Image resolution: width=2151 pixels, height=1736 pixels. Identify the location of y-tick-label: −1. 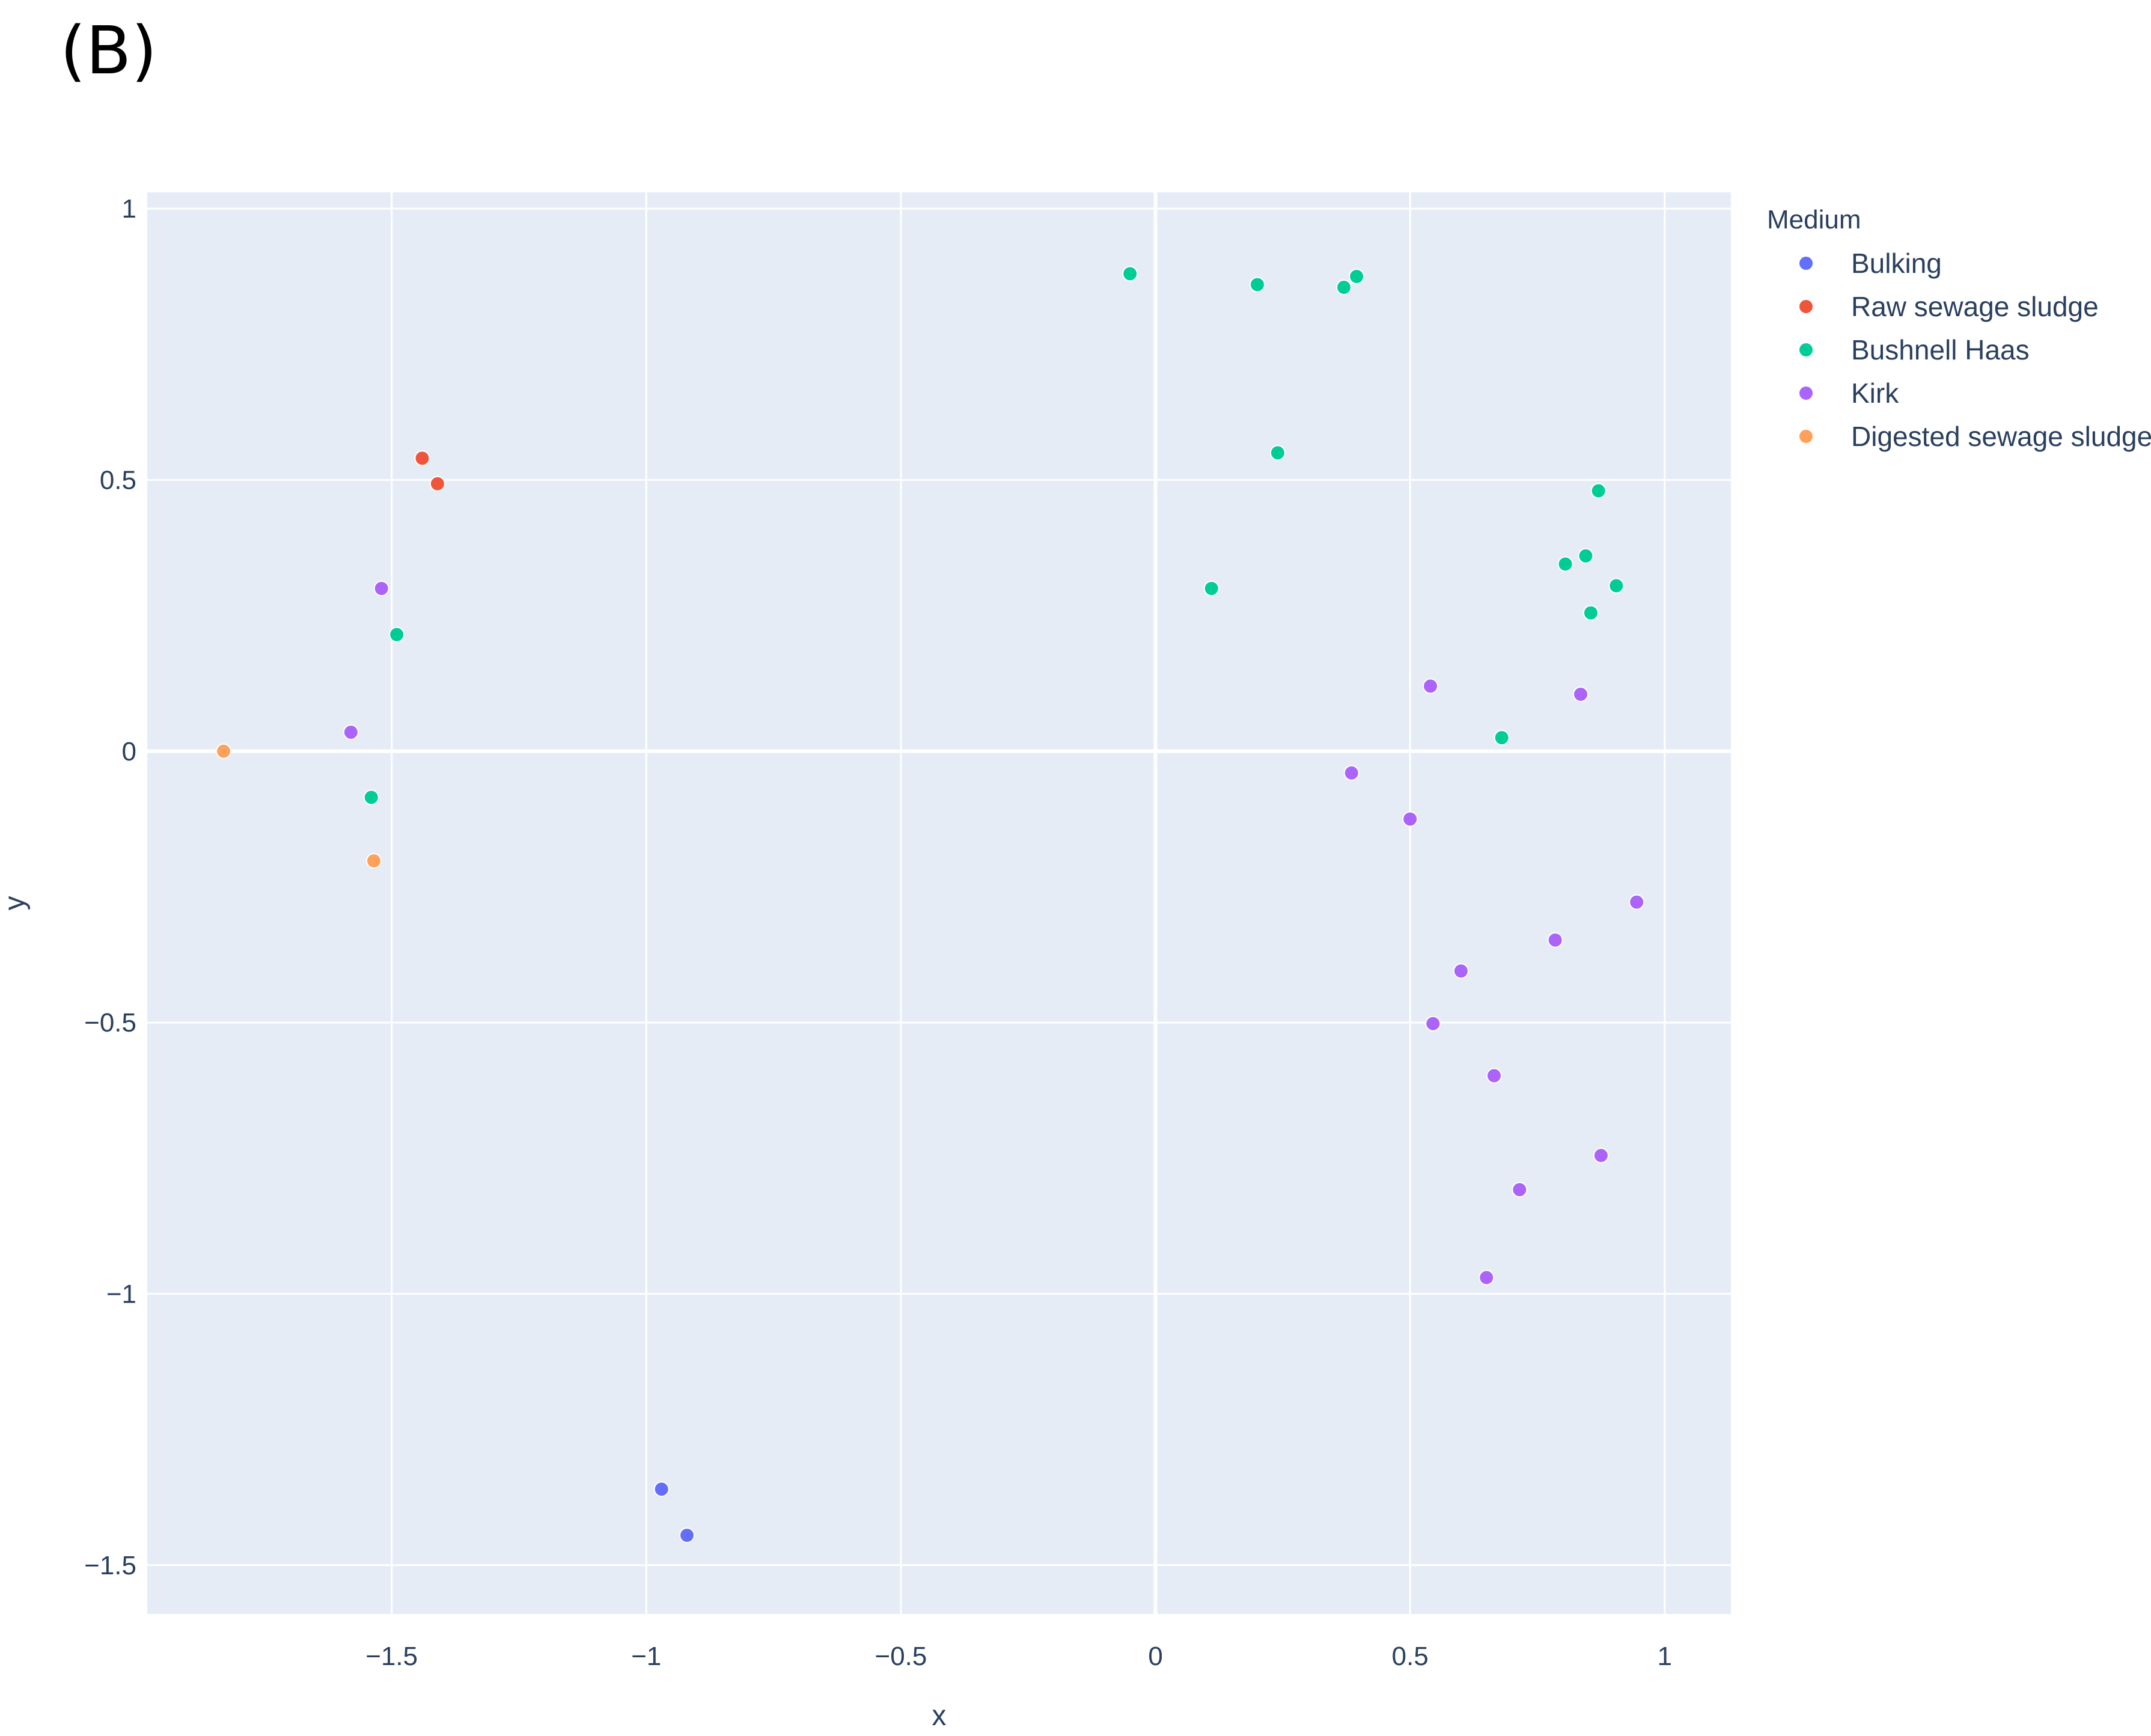
(121, 1294).